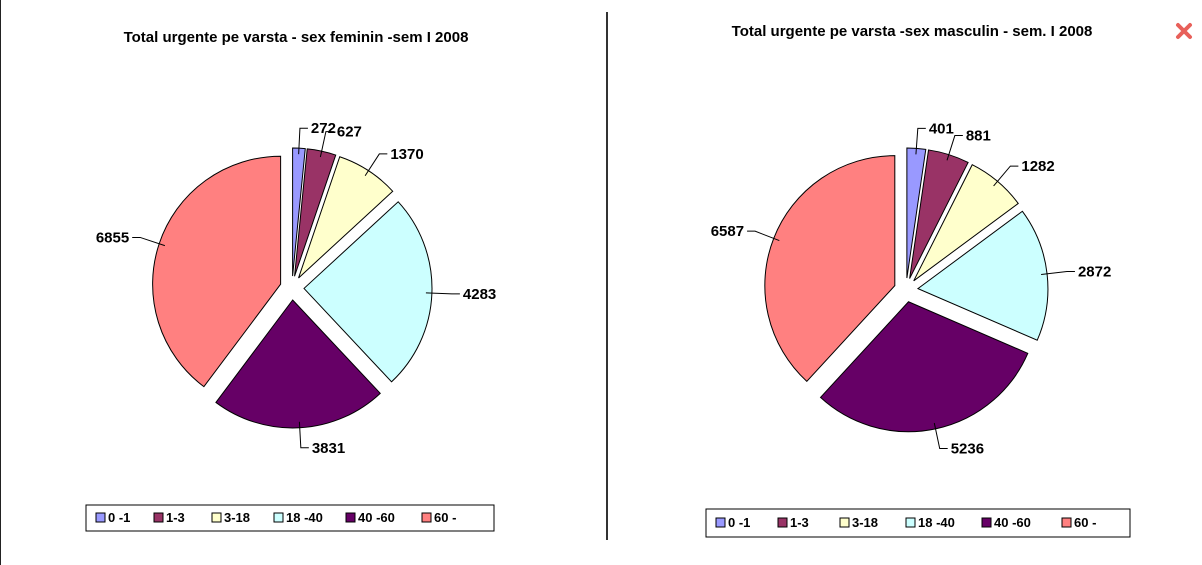 Image resolution: width=1202 pixels, height=565 pixels. Describe the element at coordinates (941, 128) in the screenshot. I see `data-label: 401` at that location.